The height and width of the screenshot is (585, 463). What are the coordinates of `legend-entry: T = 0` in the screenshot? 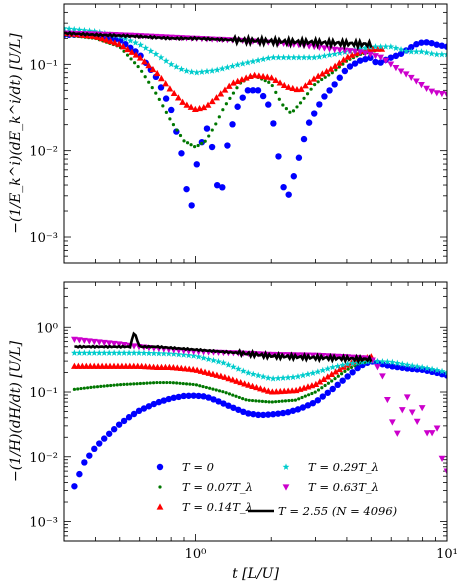 It's located at (185, 467).